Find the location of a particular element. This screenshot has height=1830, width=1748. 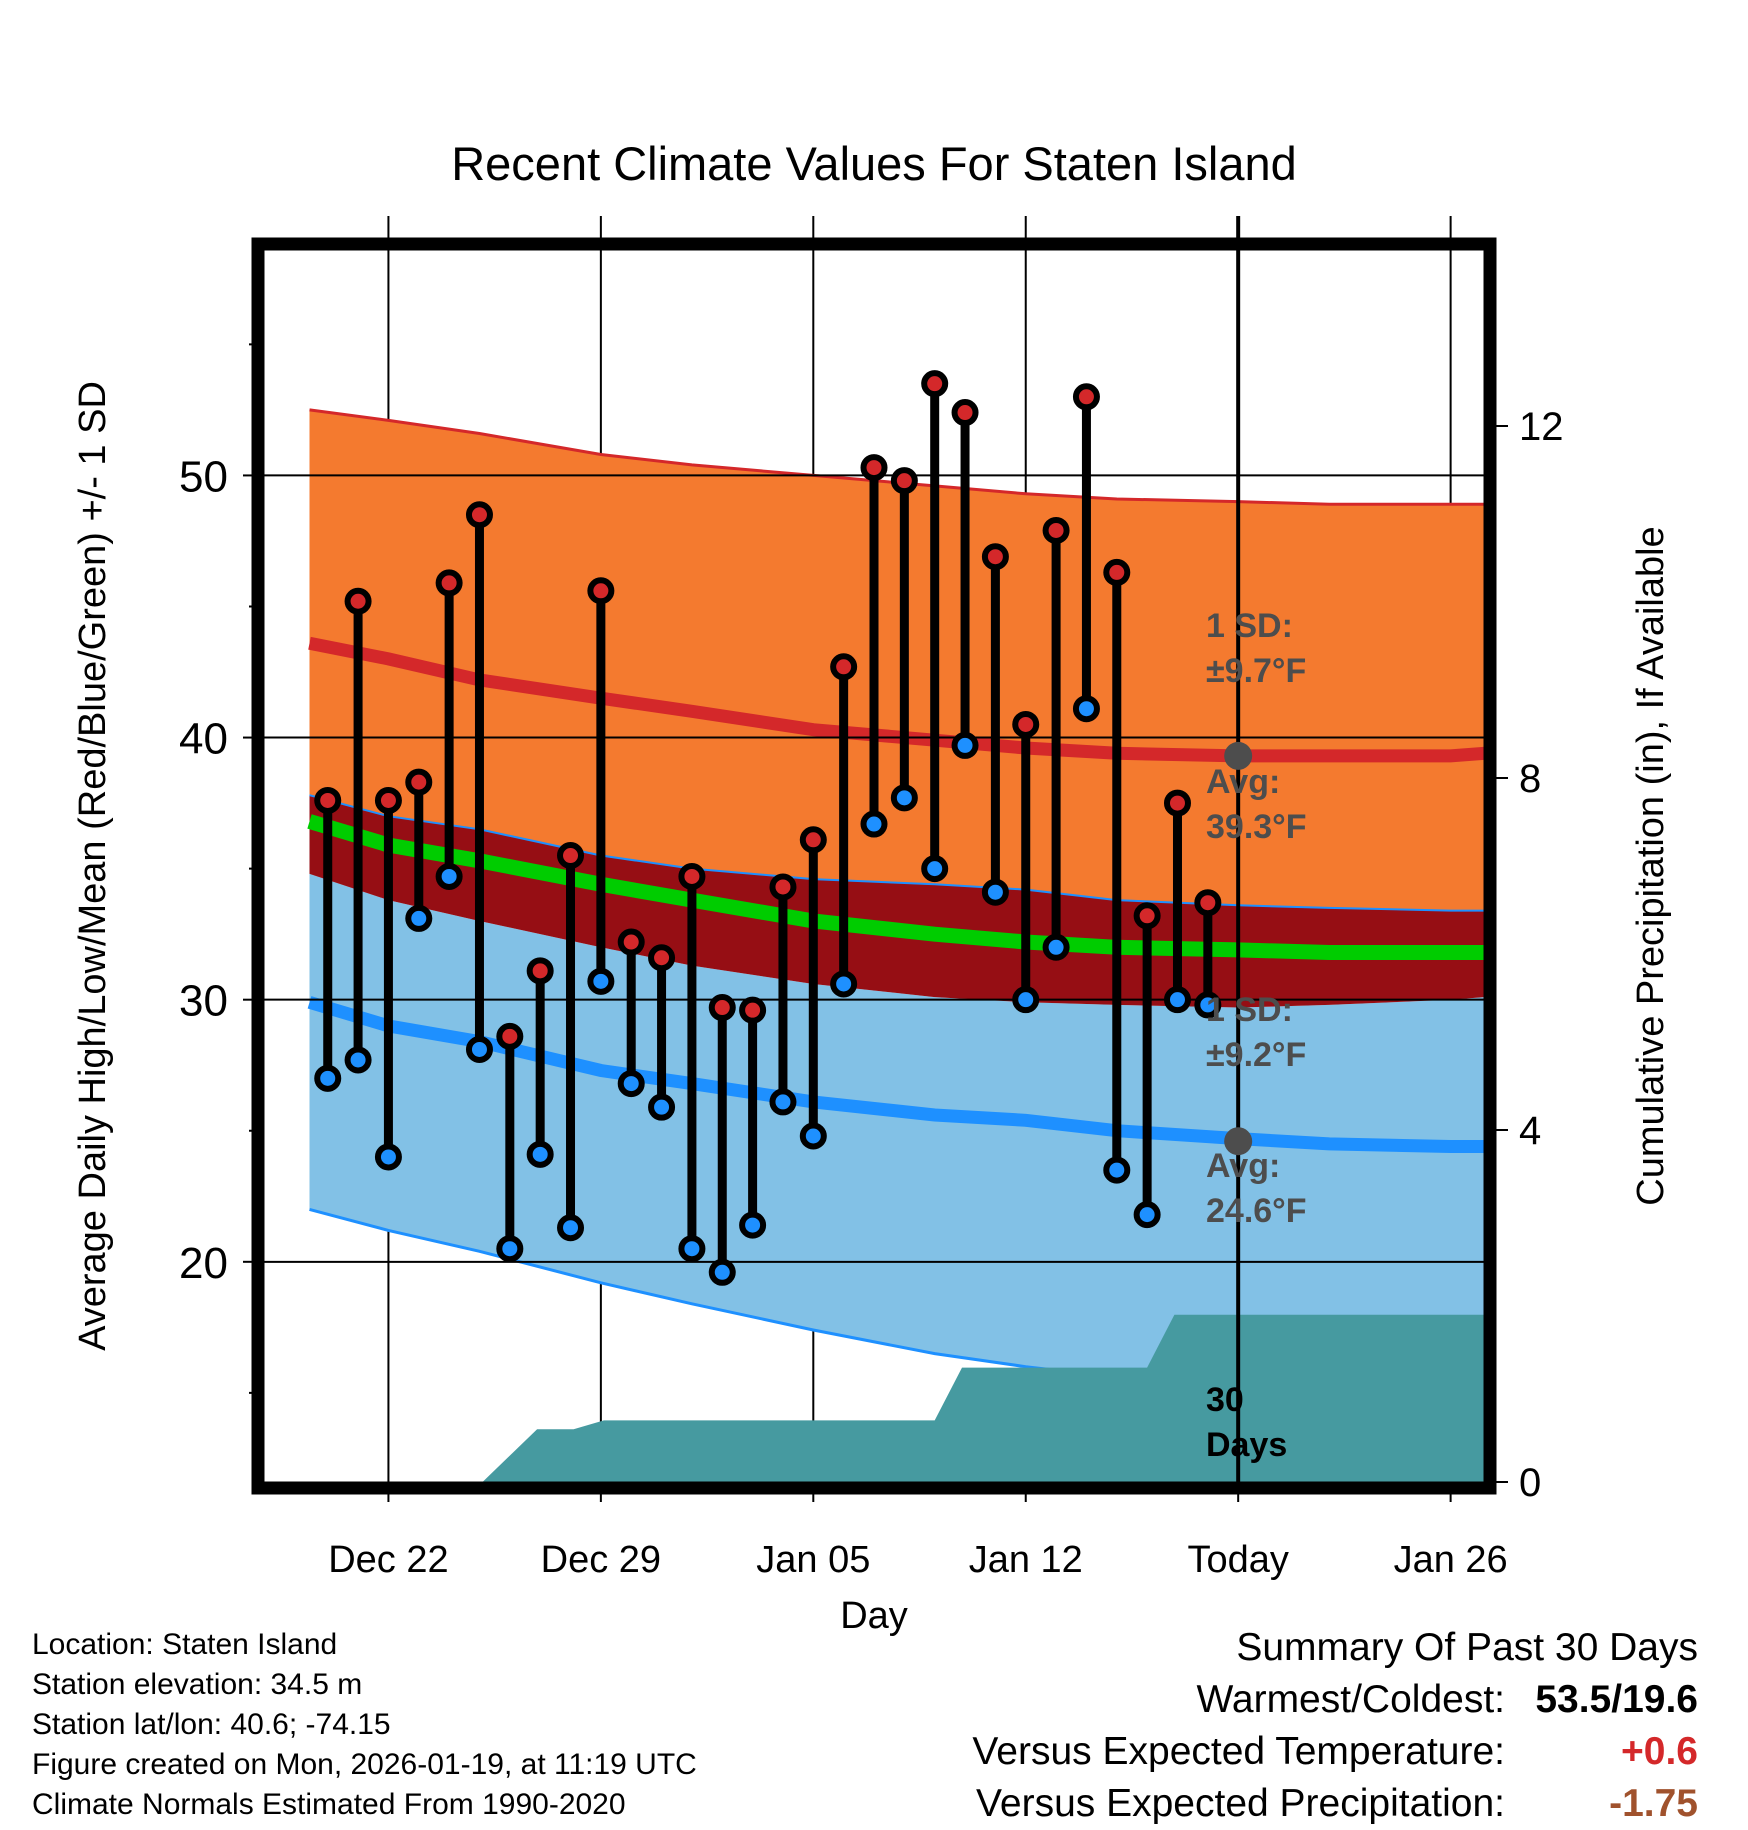

low-sd-value: ±9.2°F is located at coordinates (1256, 1055).